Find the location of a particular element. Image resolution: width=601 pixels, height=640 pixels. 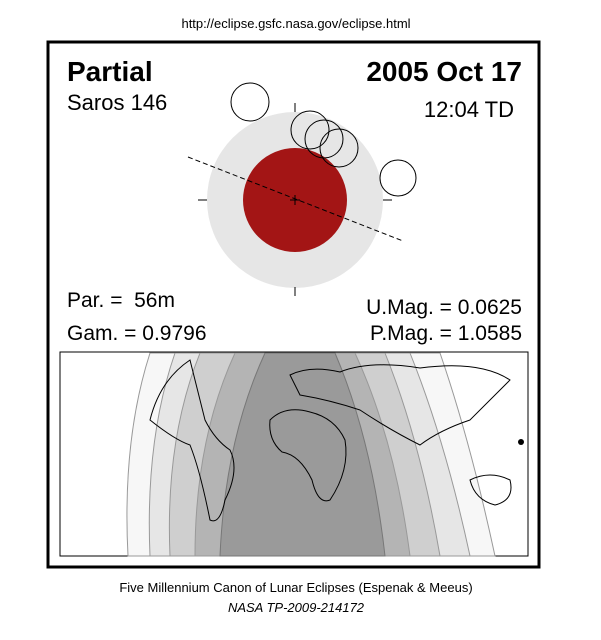

footer-reference: NASA TP-2009-214172 is located at coordinates (296, 607).